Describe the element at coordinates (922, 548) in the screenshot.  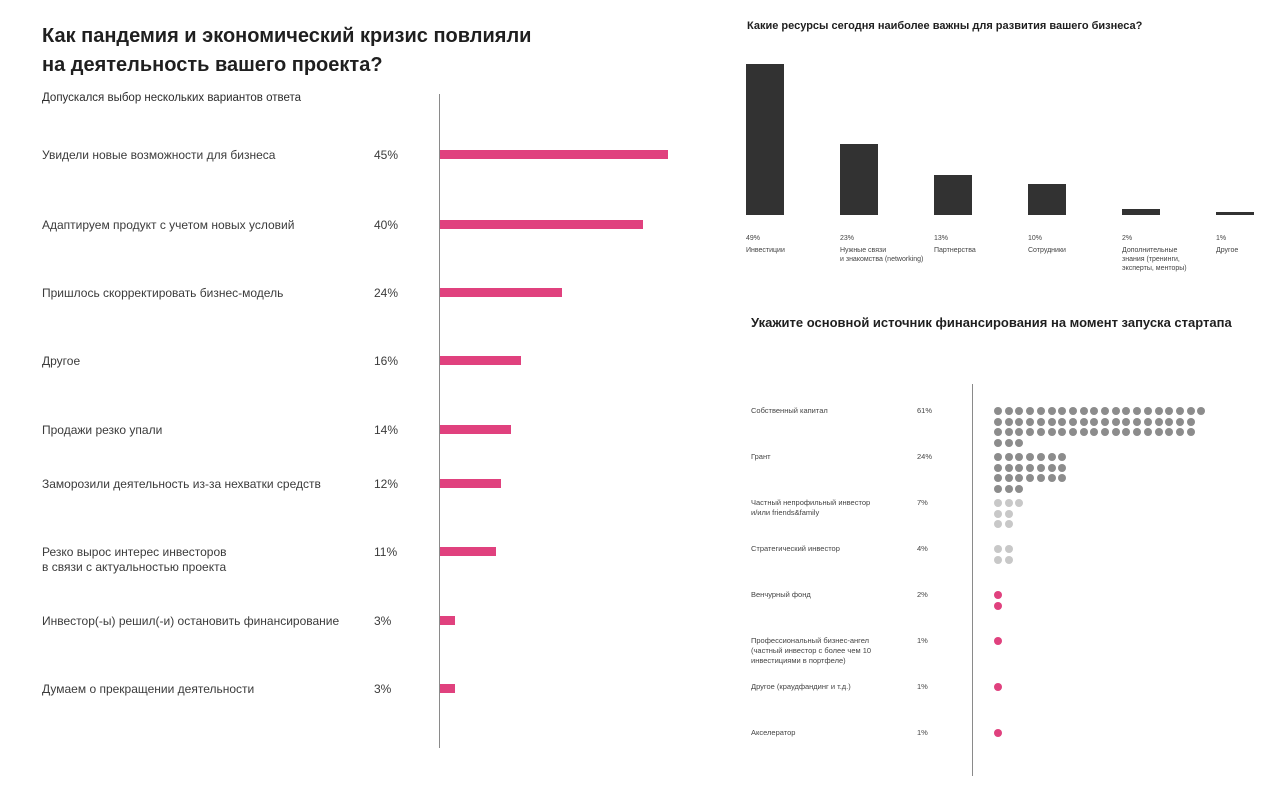
I see `funding-value-label: 4%` at that location.